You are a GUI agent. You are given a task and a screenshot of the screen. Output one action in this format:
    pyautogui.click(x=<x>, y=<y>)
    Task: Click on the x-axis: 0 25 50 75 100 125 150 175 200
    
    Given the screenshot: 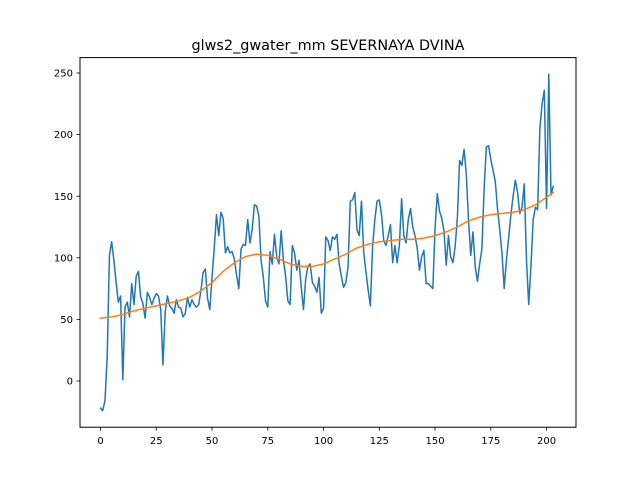 What is the action you would take?
    pyautogui.click(x=326, y=437)
    